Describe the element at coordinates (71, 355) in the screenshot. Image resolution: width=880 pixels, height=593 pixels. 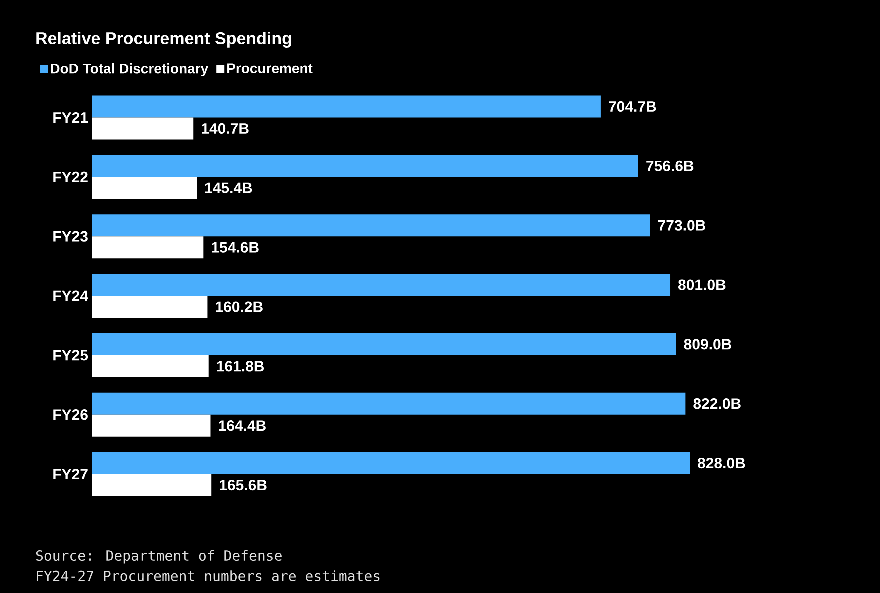
I see `y-tick-label: FY25` at that location.